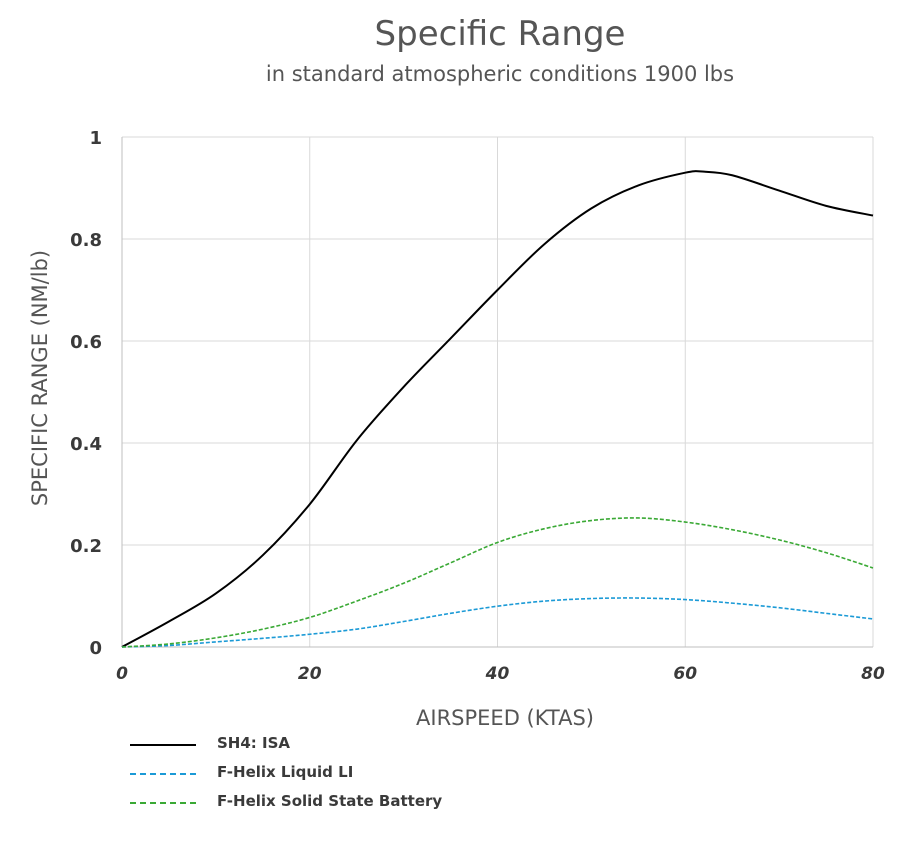 The image size is (917, 847). I want to click on legend-label: F-Helix Liquid LI, so click(285, 772).